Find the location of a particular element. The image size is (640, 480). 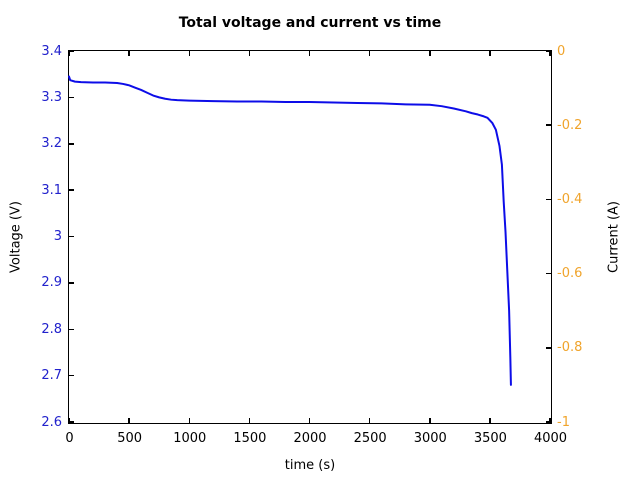

voltage-tick-label: 3 is located at coordinates (57, 236).